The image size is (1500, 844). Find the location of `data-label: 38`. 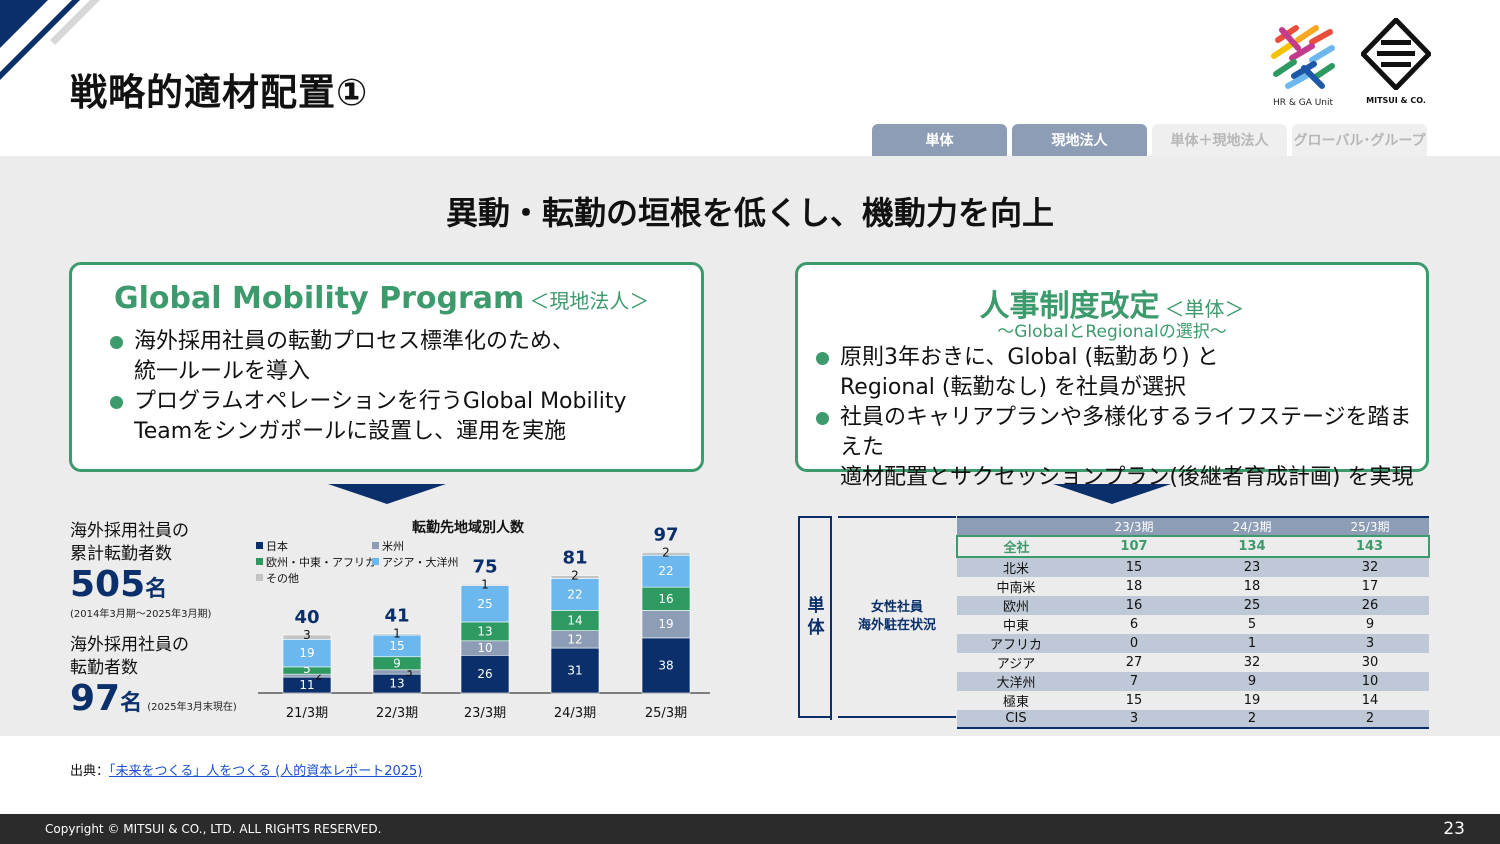

data-label: 38 is located at coordinates (665, 665).